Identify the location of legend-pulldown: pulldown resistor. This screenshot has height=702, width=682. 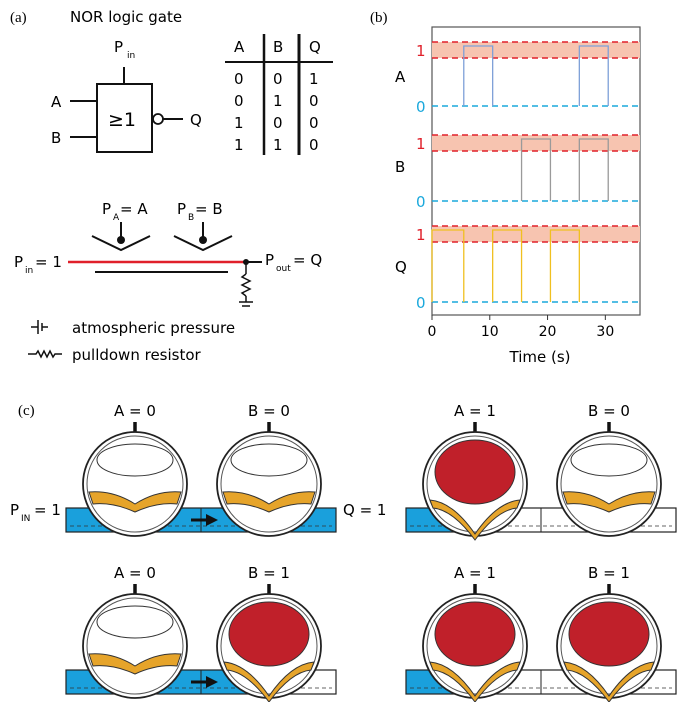
(137, 355).